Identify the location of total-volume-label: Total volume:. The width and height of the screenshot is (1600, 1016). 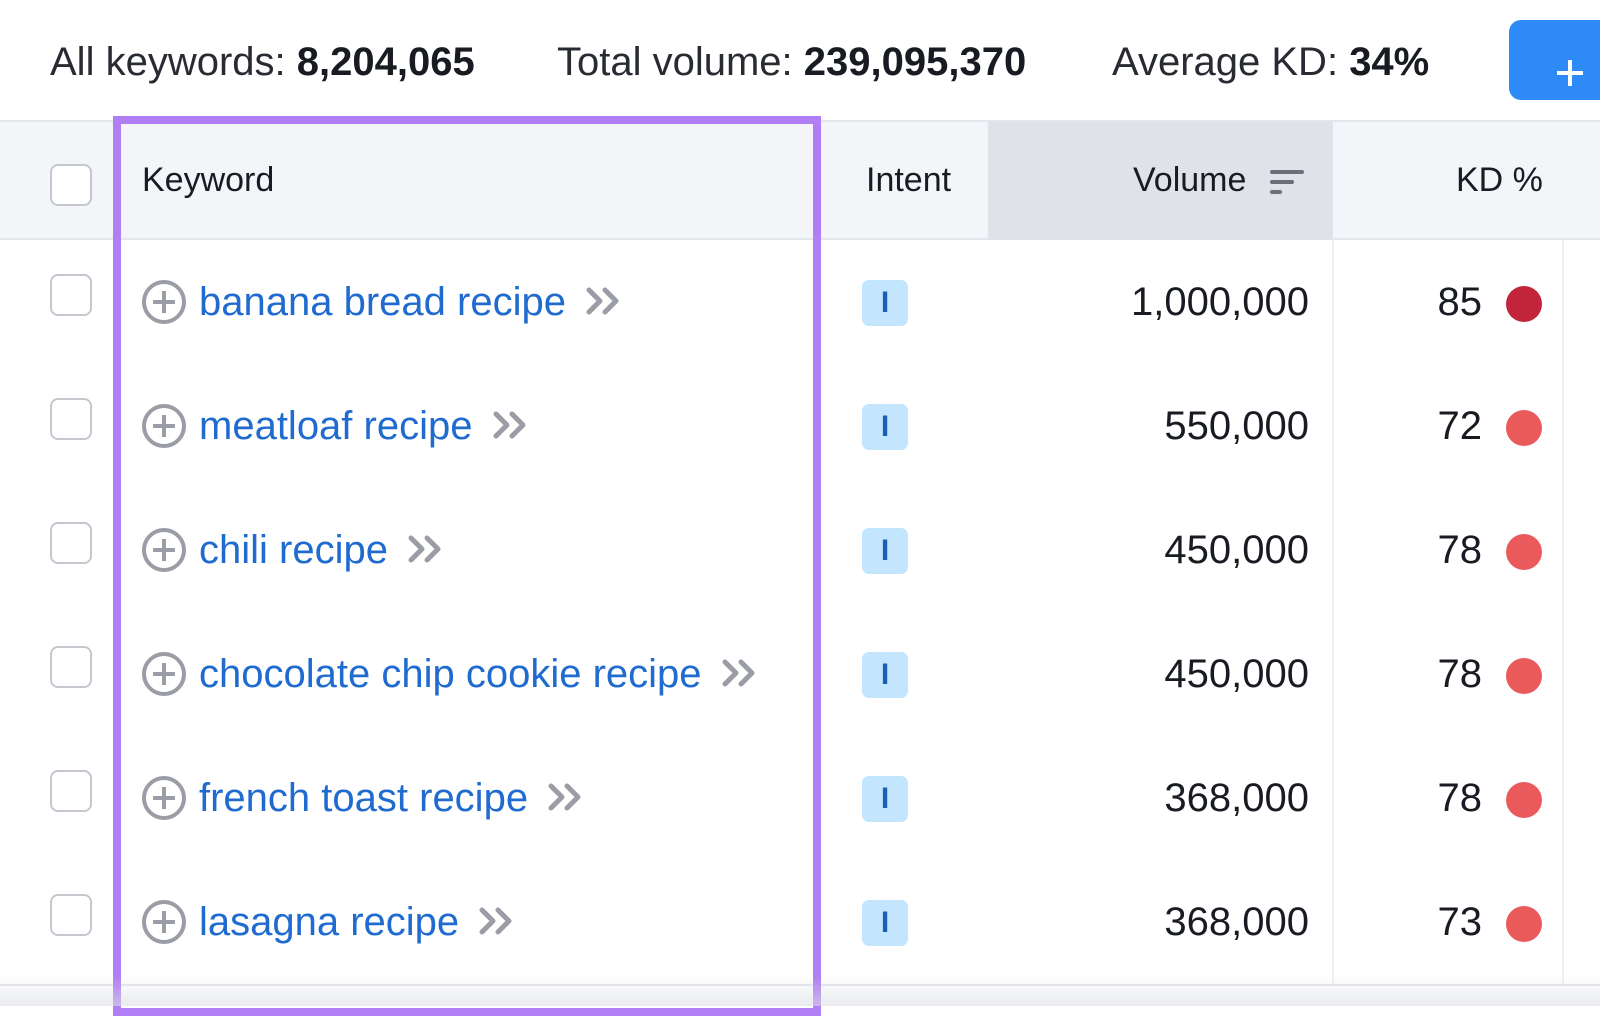
(675, 62).